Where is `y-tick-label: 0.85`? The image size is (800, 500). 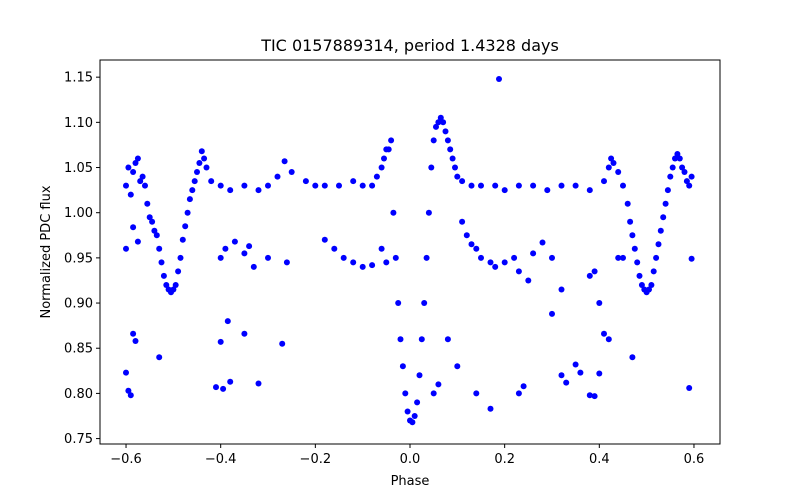 y-tick-label: 0.85 is located at coordinates (78, 349).